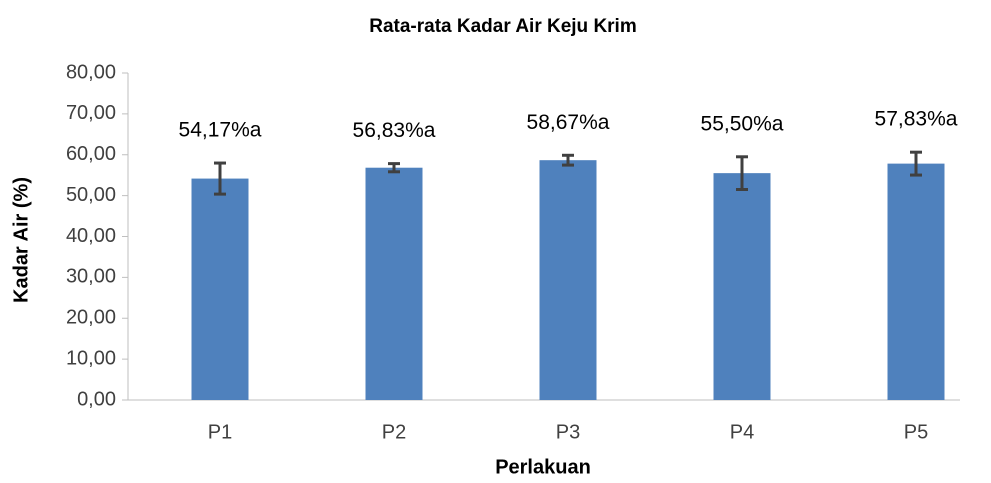 This screenshot has height=483, width=991. Describe the element at coordinates (742, 123) in the screenshot. I see `data-label: 55,50%a` at that location.